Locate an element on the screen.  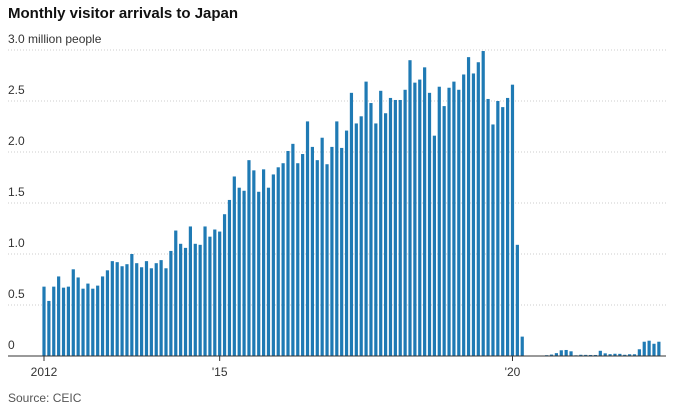
y-tick-label: 2.0 is located at coordinates (16, 141).